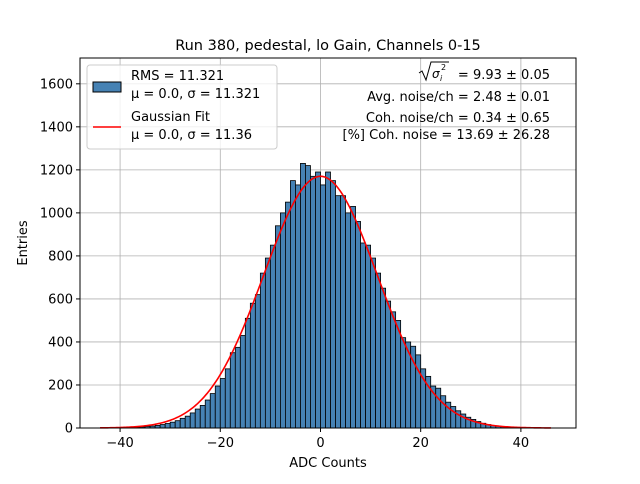 Image resolution: width=640 pixels, height=484 pixels. What do you see at coordinates (191, 135) in the screenshot?
I see `legend-fit-line2: μ = 0.0, σ = 11.36` at bounding box center [191, 135].